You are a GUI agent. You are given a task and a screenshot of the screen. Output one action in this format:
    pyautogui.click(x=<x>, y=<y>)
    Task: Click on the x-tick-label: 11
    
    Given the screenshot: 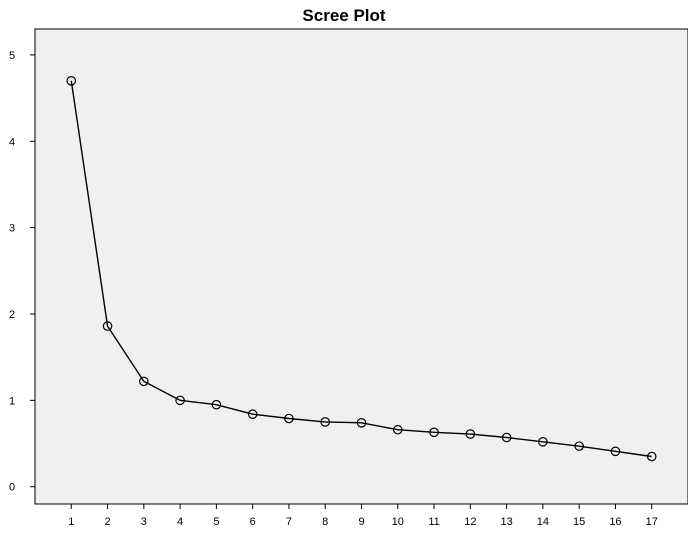 What is the action you would take?
    pyautogui.click(x=433, y=522)
    